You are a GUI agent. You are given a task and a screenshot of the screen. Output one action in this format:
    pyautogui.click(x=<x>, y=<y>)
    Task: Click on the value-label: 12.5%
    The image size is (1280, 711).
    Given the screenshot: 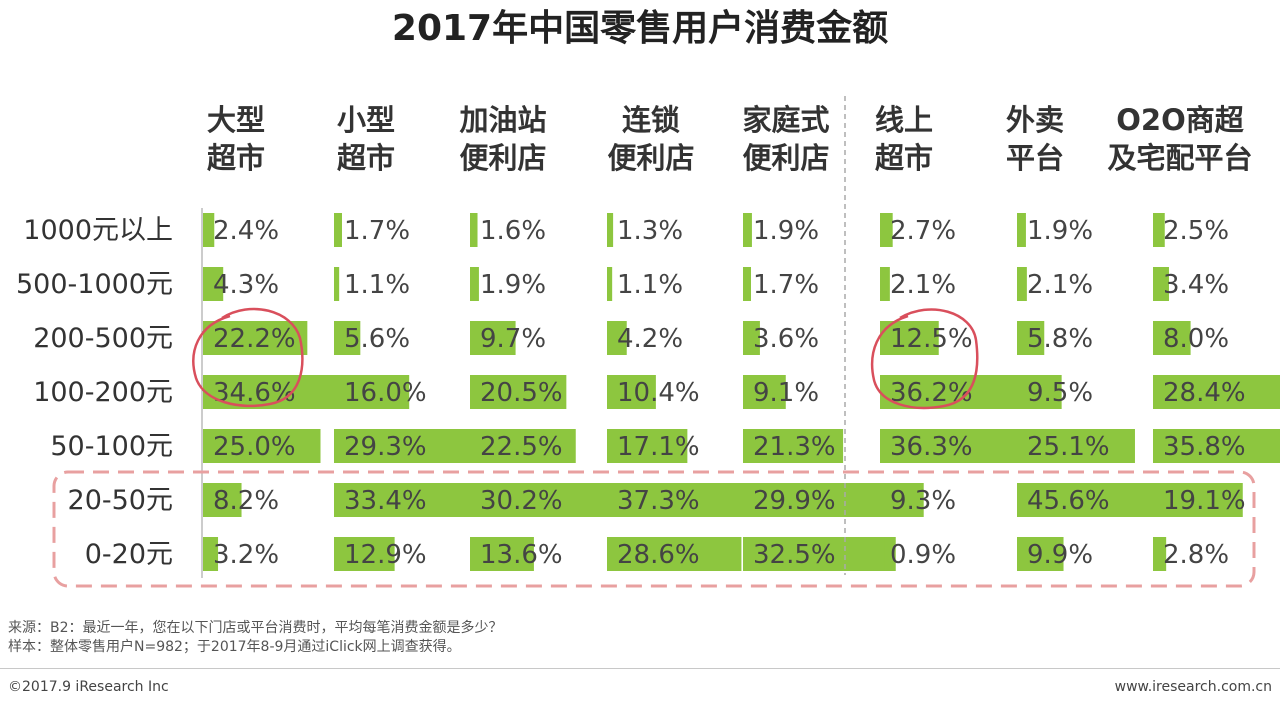 What is the action you would take?
    pyautogui.click(x=931, y=339)
    